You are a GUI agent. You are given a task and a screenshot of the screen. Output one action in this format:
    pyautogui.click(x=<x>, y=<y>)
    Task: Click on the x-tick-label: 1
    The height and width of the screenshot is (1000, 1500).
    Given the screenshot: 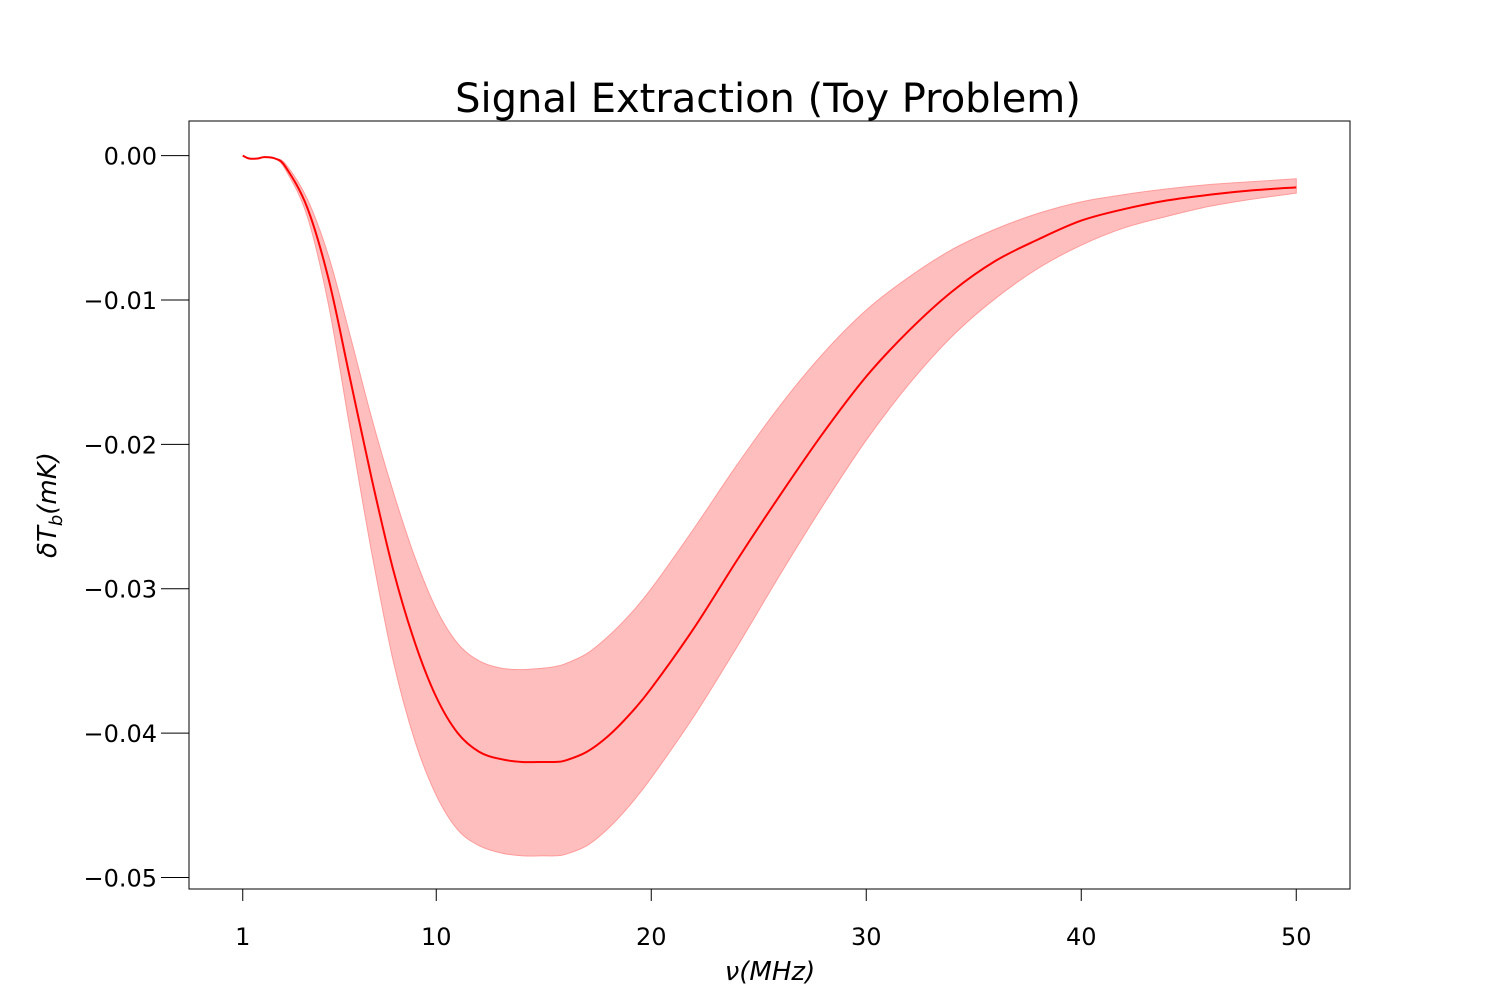 What is the action you would take?
    pyautogui.click(x=242, y=937)
    